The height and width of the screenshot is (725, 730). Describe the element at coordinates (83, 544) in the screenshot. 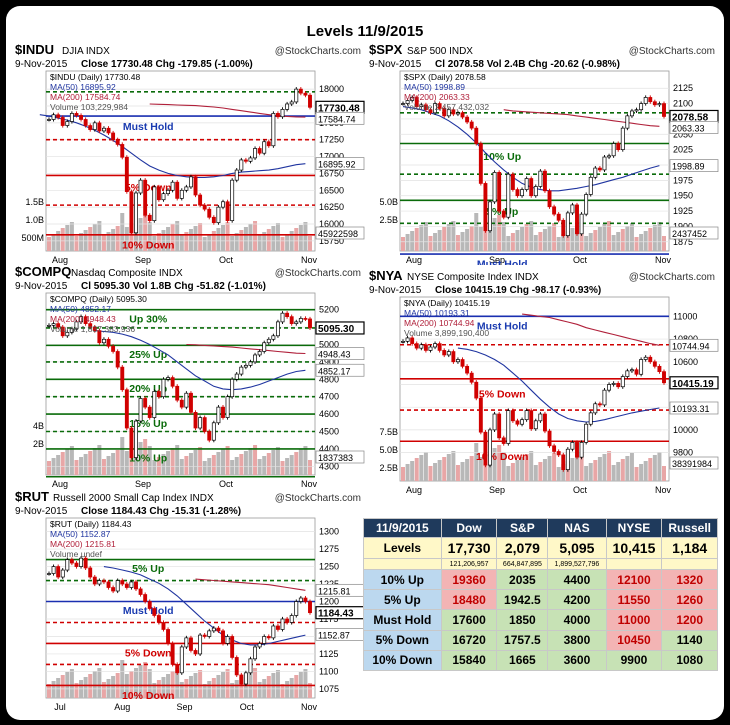

I see `legend-entry: MA(200) 1215.81` at that location.